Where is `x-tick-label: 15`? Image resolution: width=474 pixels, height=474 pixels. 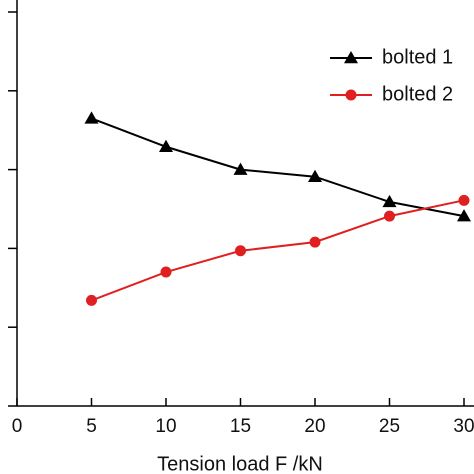
x-tick-label: 15 is located at coordinates (240, 426).